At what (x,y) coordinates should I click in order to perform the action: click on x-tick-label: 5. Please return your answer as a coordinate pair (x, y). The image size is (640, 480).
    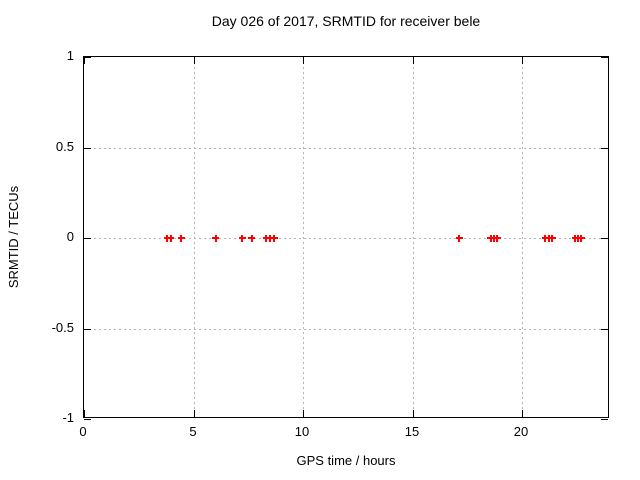
    Looking at the image, I should click on (193, 431).